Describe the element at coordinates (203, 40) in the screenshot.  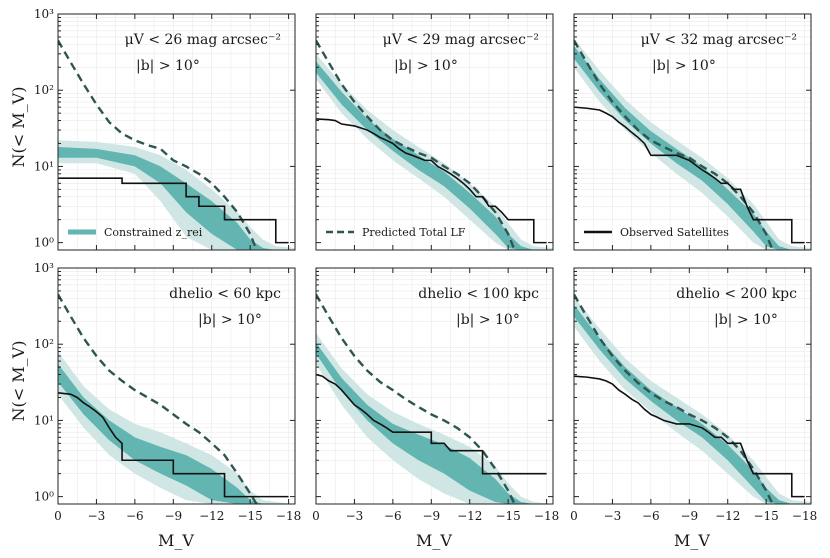
I see `annotation-limit: μV < 26 mag arcsec⁻²` at that location.